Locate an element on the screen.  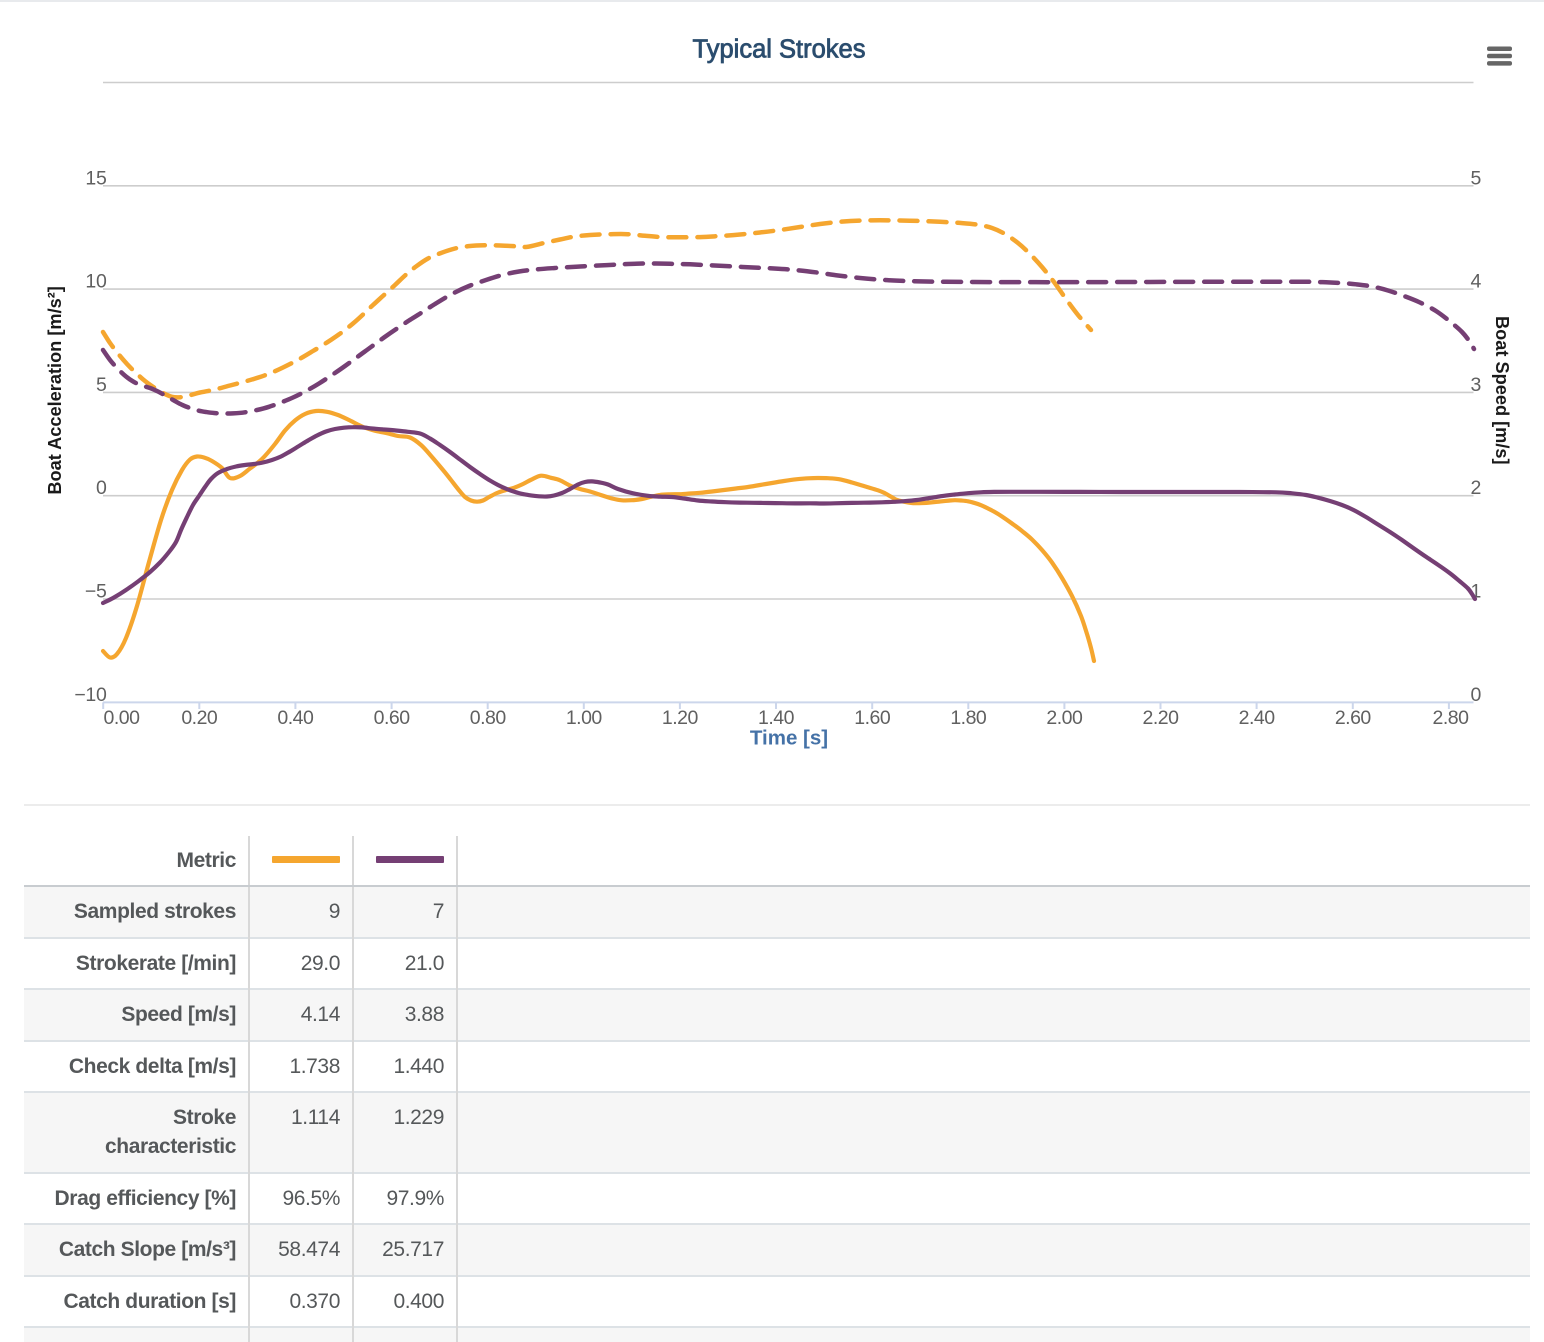
svg-text: 2.80 is located at coordinates (1451, 718).